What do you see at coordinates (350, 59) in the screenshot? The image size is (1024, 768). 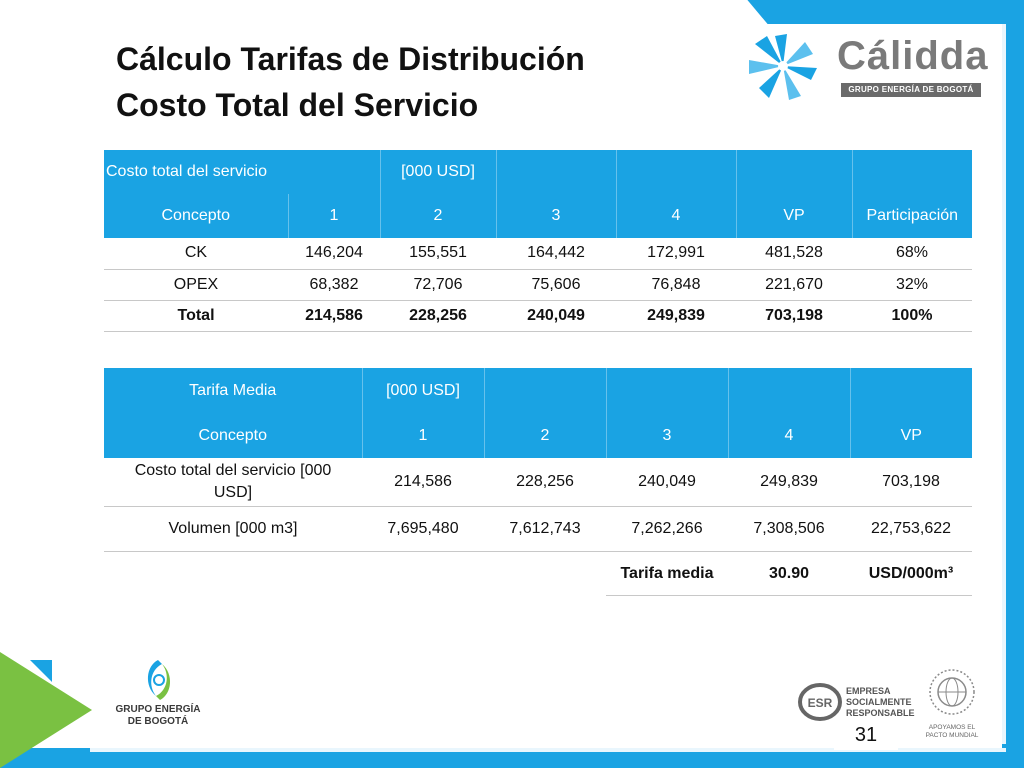 I see `slide-title-line1: Cálculo Tarifas de Distribución` at bounding box center [350, 59].